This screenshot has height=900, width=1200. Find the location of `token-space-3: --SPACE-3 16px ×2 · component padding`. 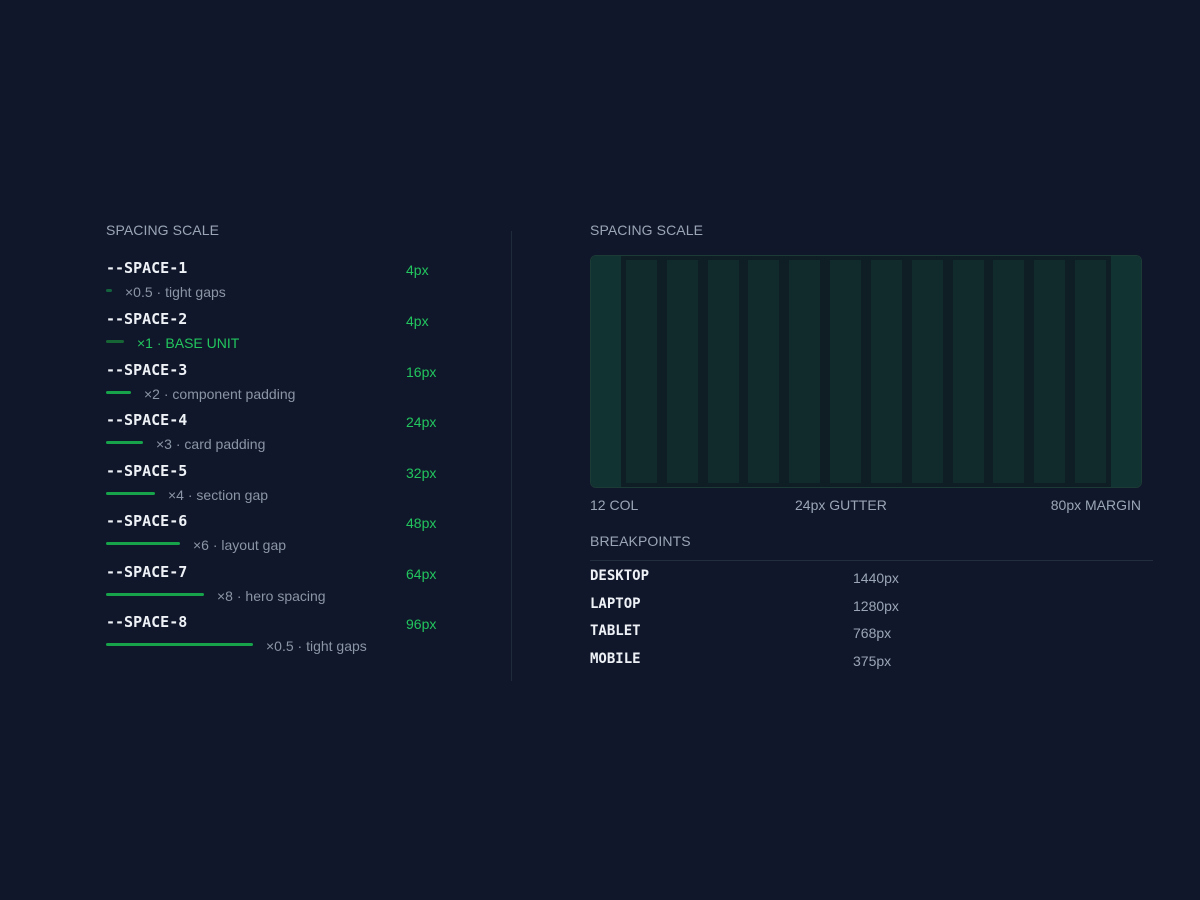

token-space-3: --SPACE-3 16px ×2 · component padding is located at coordinates (286, 386).